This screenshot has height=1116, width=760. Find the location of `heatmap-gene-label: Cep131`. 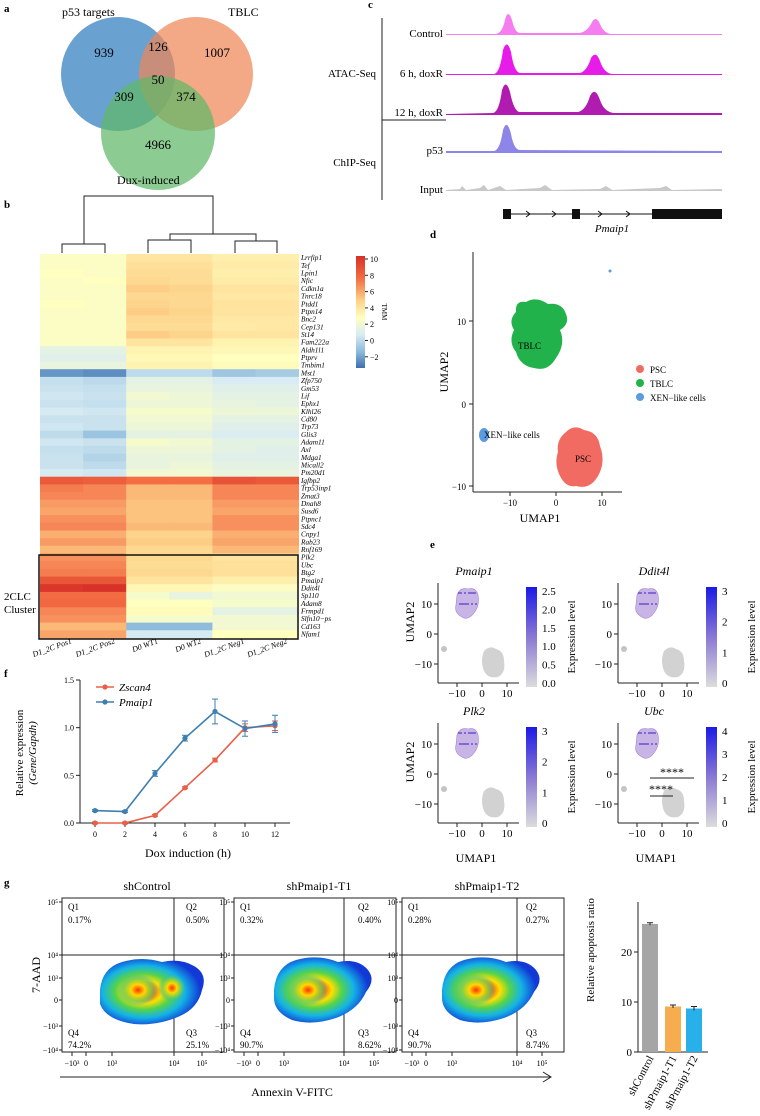

heatmap-gene-label: Cep131 is located at coordinates (312, 326).